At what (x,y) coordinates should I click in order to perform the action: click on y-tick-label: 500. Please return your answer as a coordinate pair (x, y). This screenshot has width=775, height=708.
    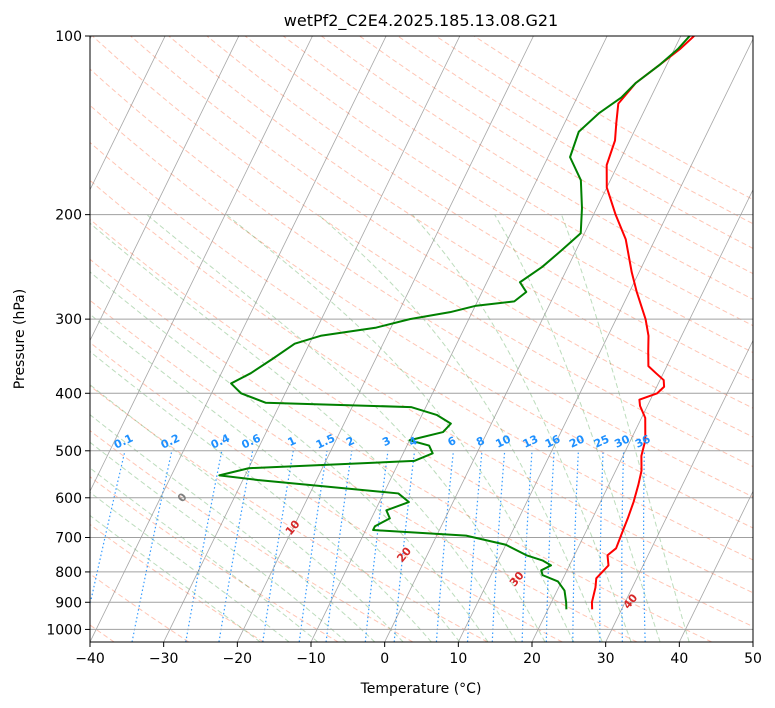
    Looking at the image, I should click on (68, 452).